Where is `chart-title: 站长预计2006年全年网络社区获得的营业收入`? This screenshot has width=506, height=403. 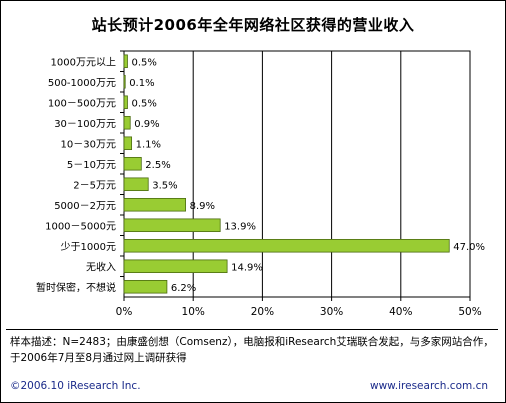
chart-title: 站长预计2006年全年网络社区获得的营业收入 is located at coordinates (253, 25).